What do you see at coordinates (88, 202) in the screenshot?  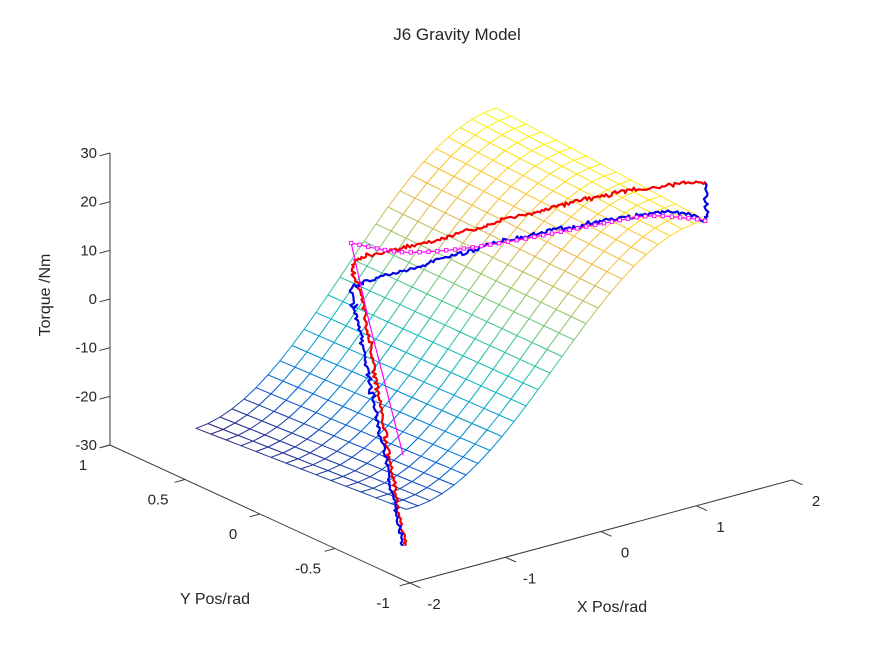 I see `tick-label: 20` at bounding box center [88, 202].